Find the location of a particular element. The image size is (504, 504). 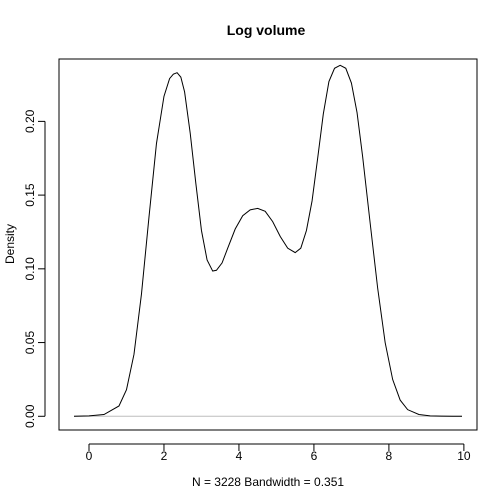

x-tick-label: 2 is located at coordinates (164, 456).